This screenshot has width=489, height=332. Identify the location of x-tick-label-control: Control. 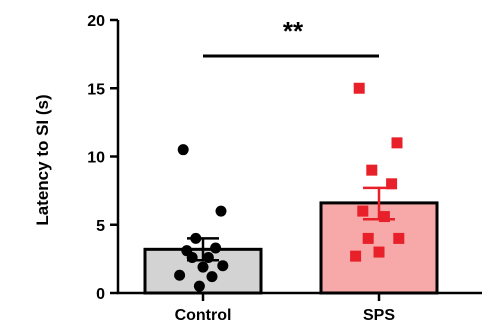
(203, 315).